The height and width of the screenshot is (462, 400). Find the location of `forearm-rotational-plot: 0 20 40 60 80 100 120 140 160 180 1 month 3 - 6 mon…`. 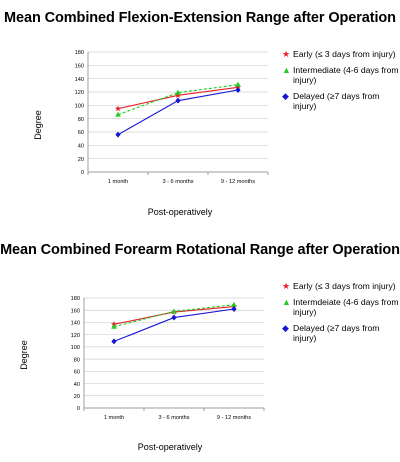

forearm-rotational-plot: 0 20 40 60 80 100 120 140 160 180 1 month 3 - 6 mon… is located at coordinates (168, 358).